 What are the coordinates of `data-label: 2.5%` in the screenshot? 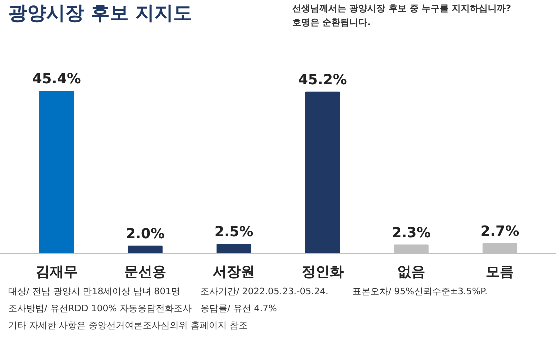 It's located at (234, 232).